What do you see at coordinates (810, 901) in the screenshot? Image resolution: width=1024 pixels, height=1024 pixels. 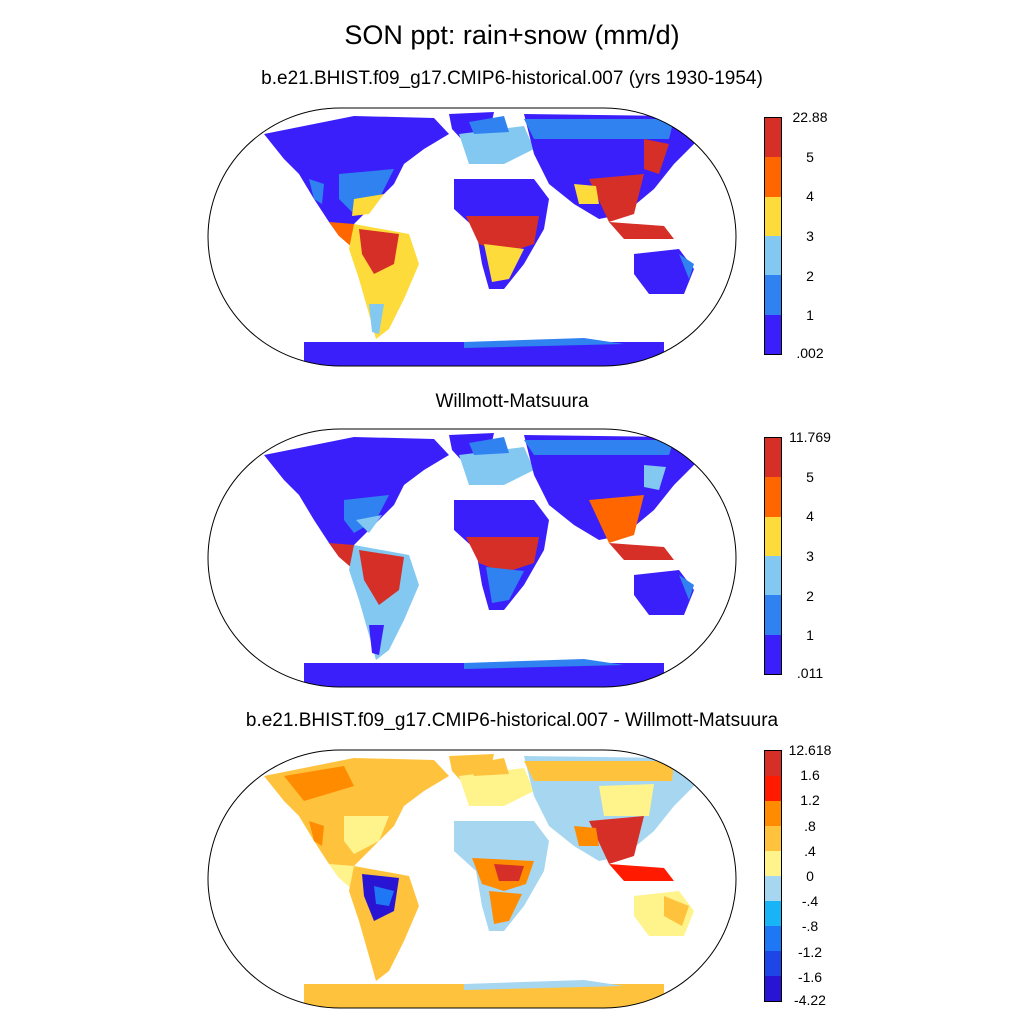 I see `colorbar-label: -.4` at bounding box center [810, 901].